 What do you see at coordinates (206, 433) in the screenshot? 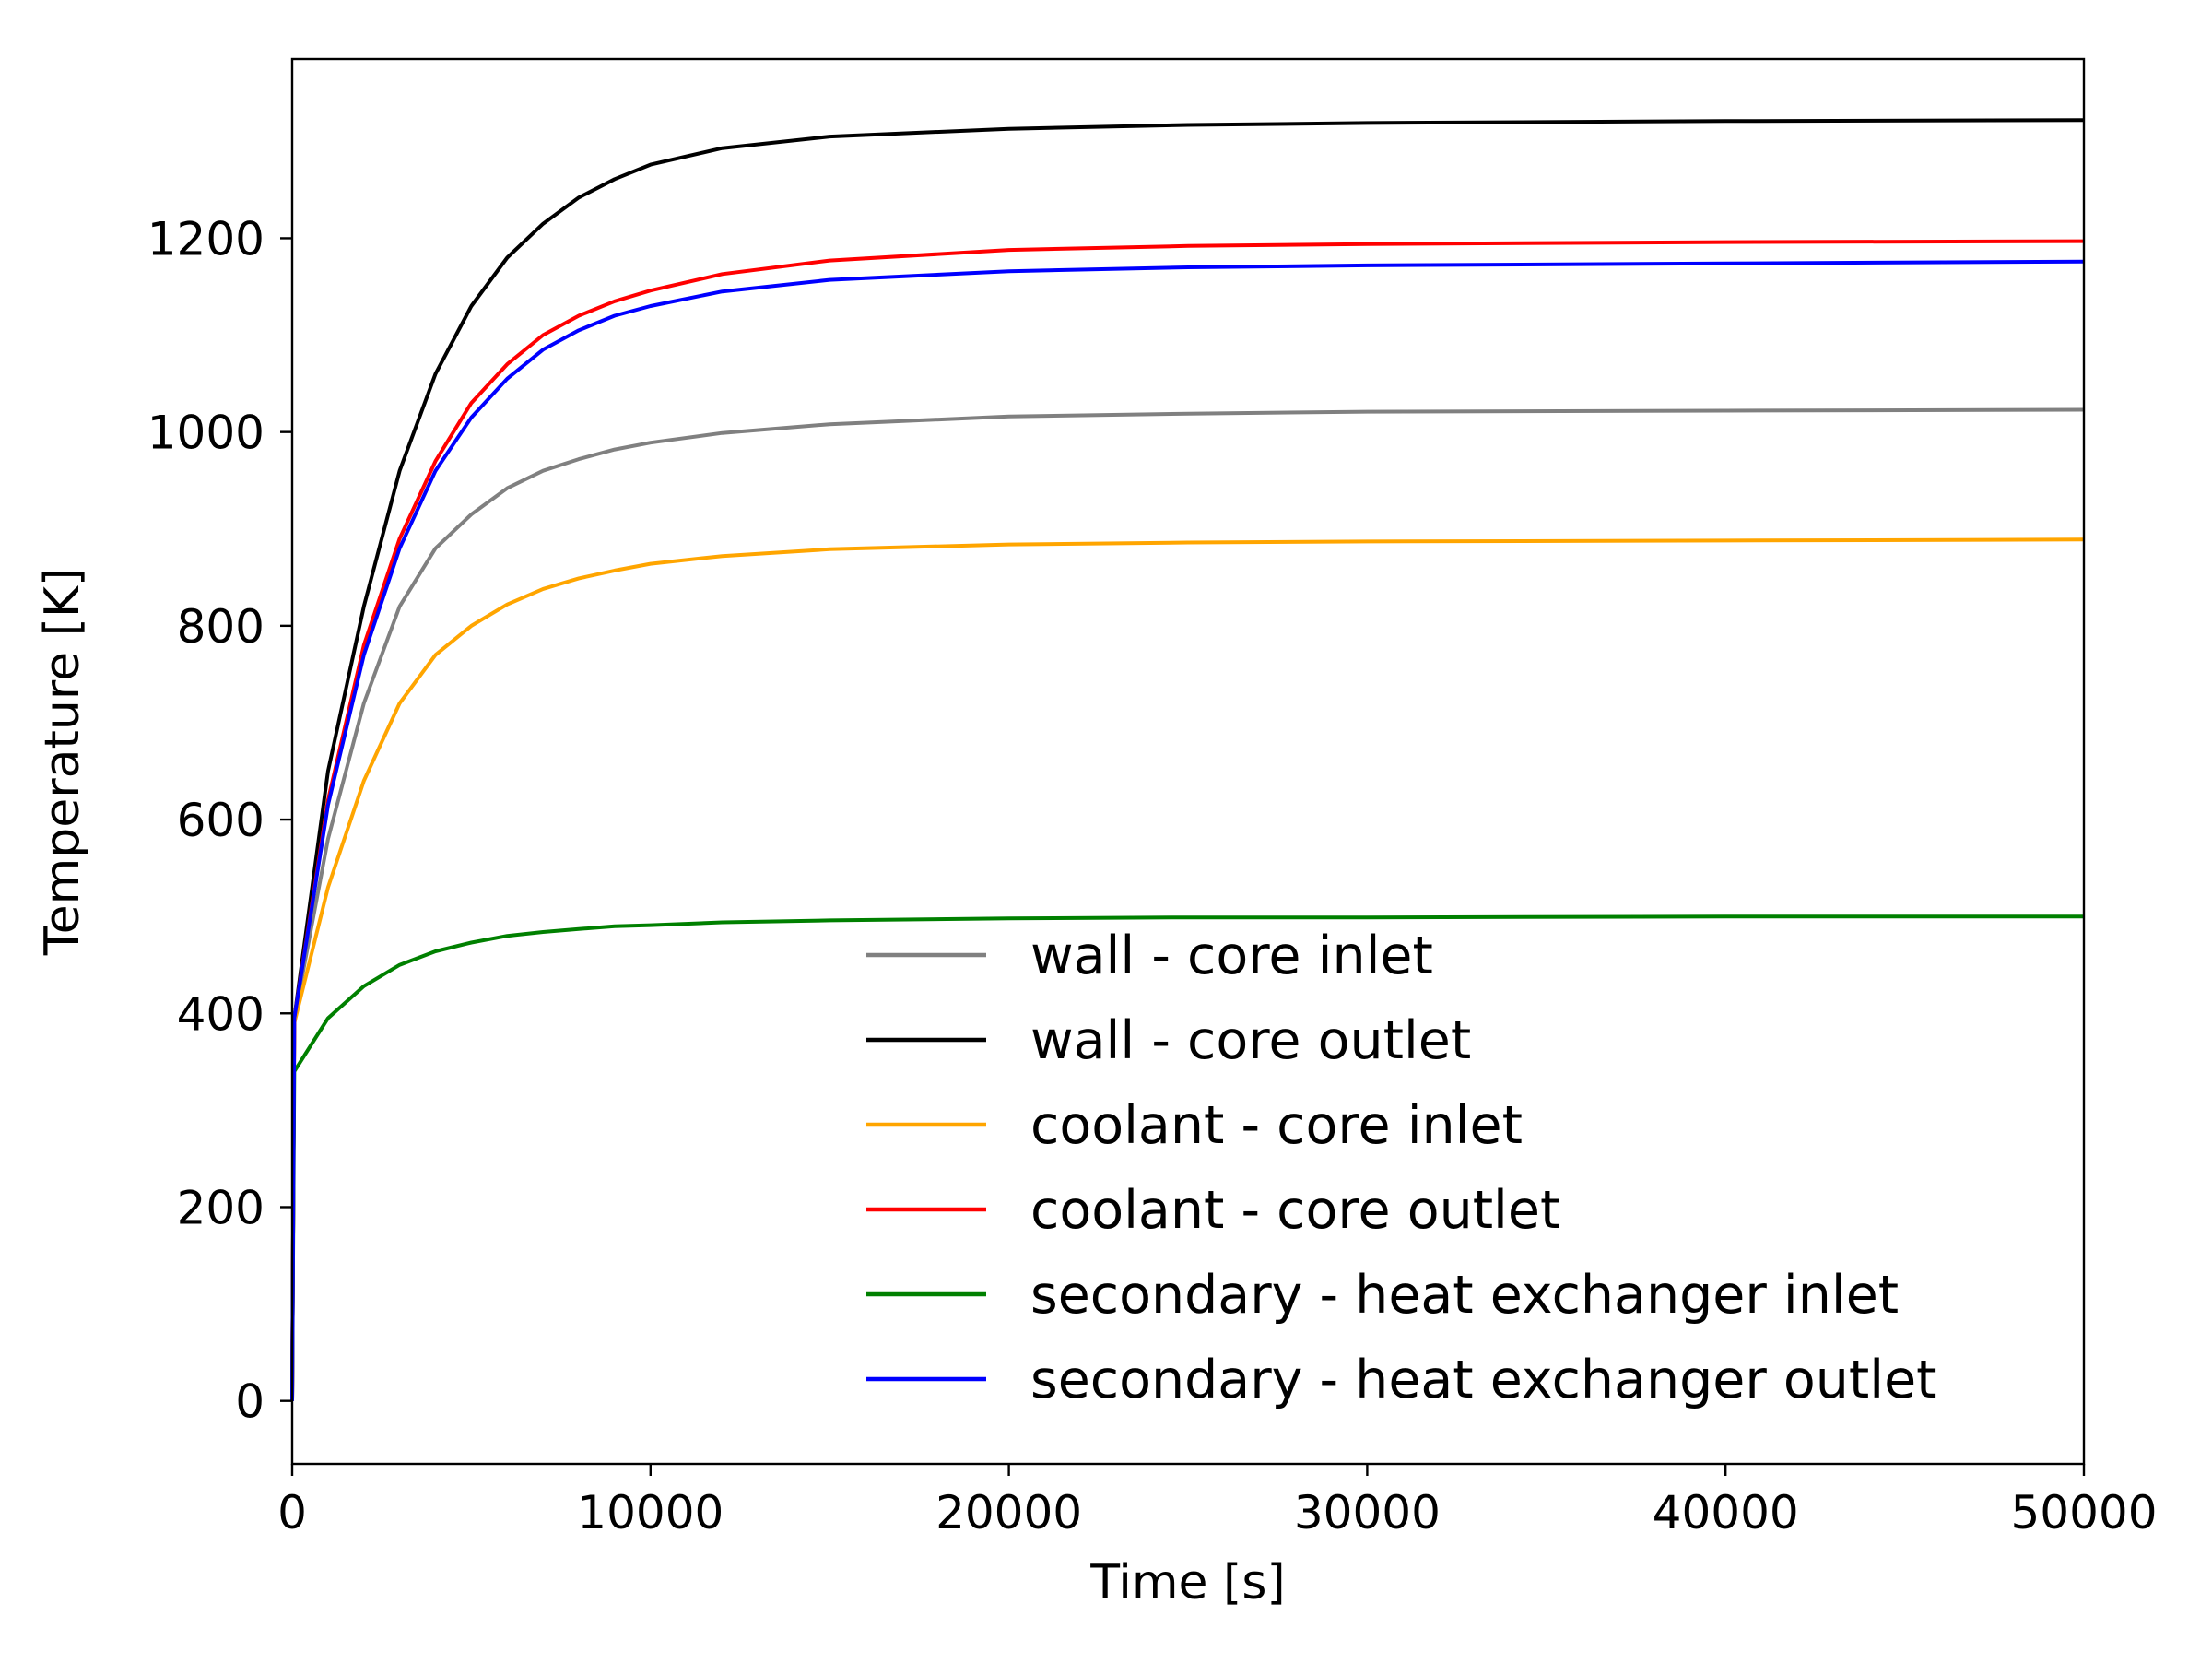
I see `y-tick-label: 1000` at bounding box center [206, 433].